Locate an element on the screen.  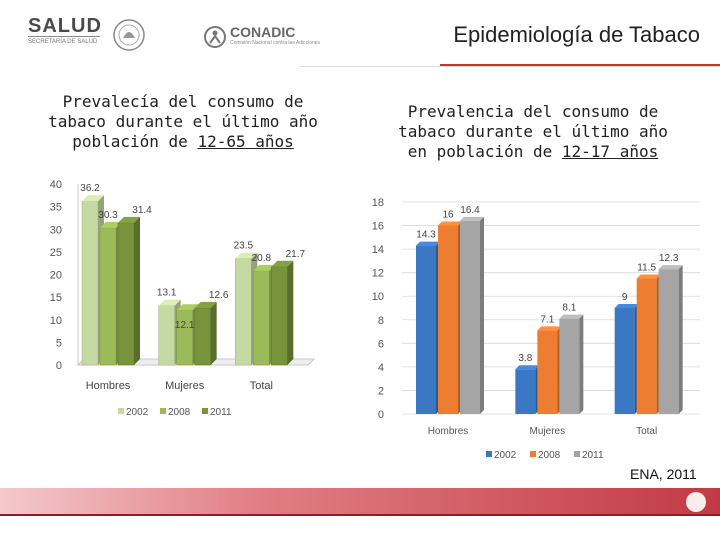
footer-line is located at coordinates (360, 515).